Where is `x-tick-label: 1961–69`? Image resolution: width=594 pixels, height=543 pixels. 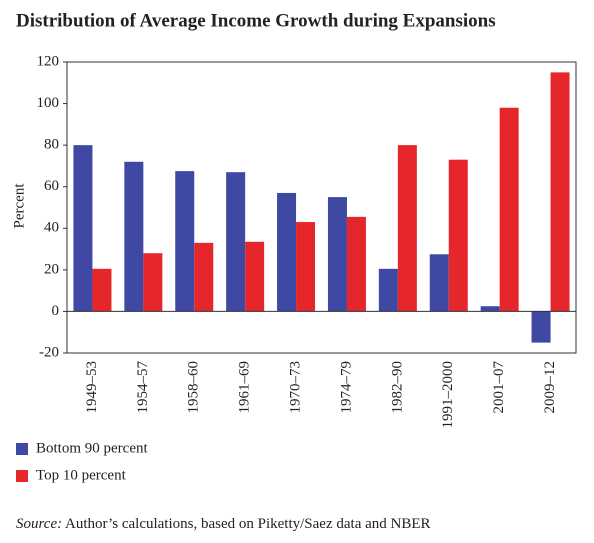 x-tick-label: 1961–69 is located at coordinates (245, 387).